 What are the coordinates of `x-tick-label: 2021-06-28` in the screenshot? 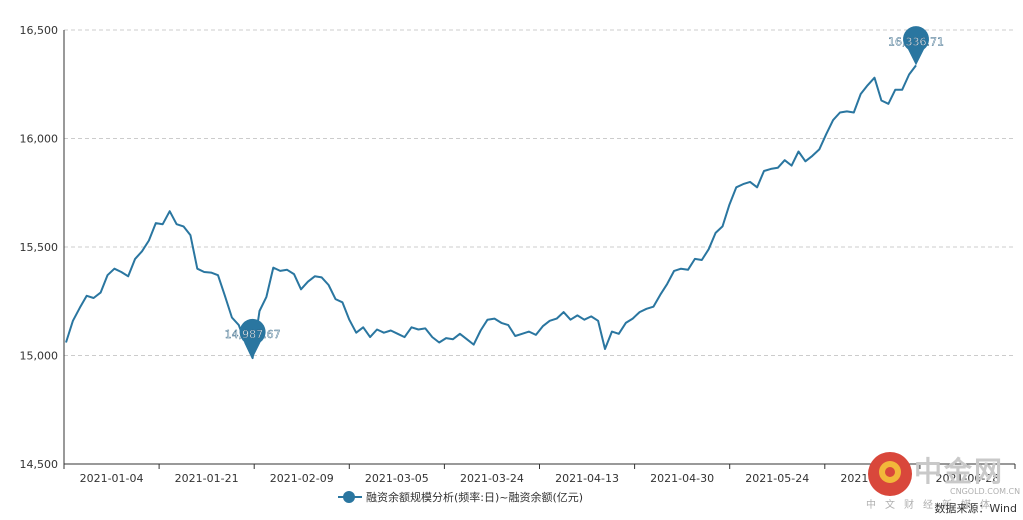 It's located at (967, 478).